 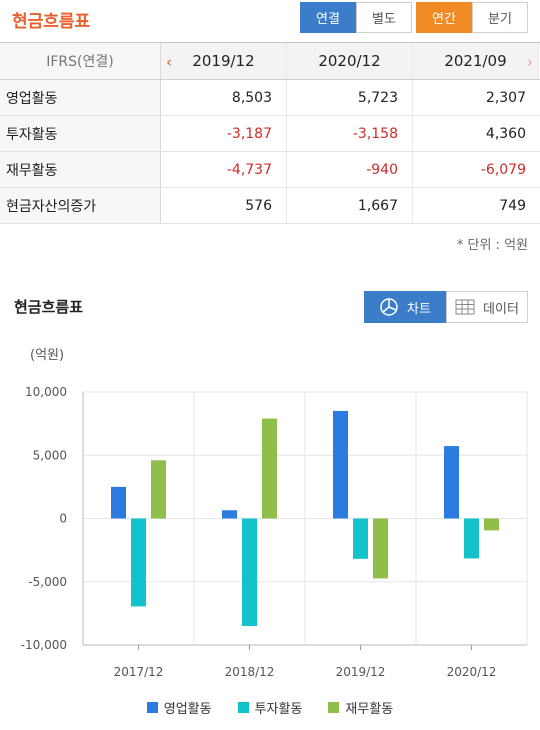 I want to click on table-row: 영업활동 8,503 5,723 2,307, so click(x=270, y=98).